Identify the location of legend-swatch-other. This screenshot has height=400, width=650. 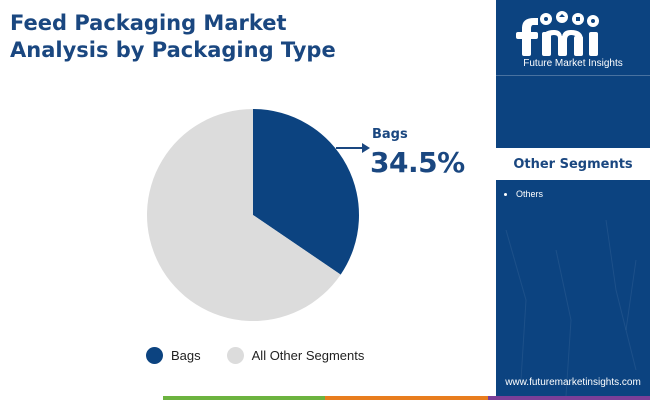
(235, 355).